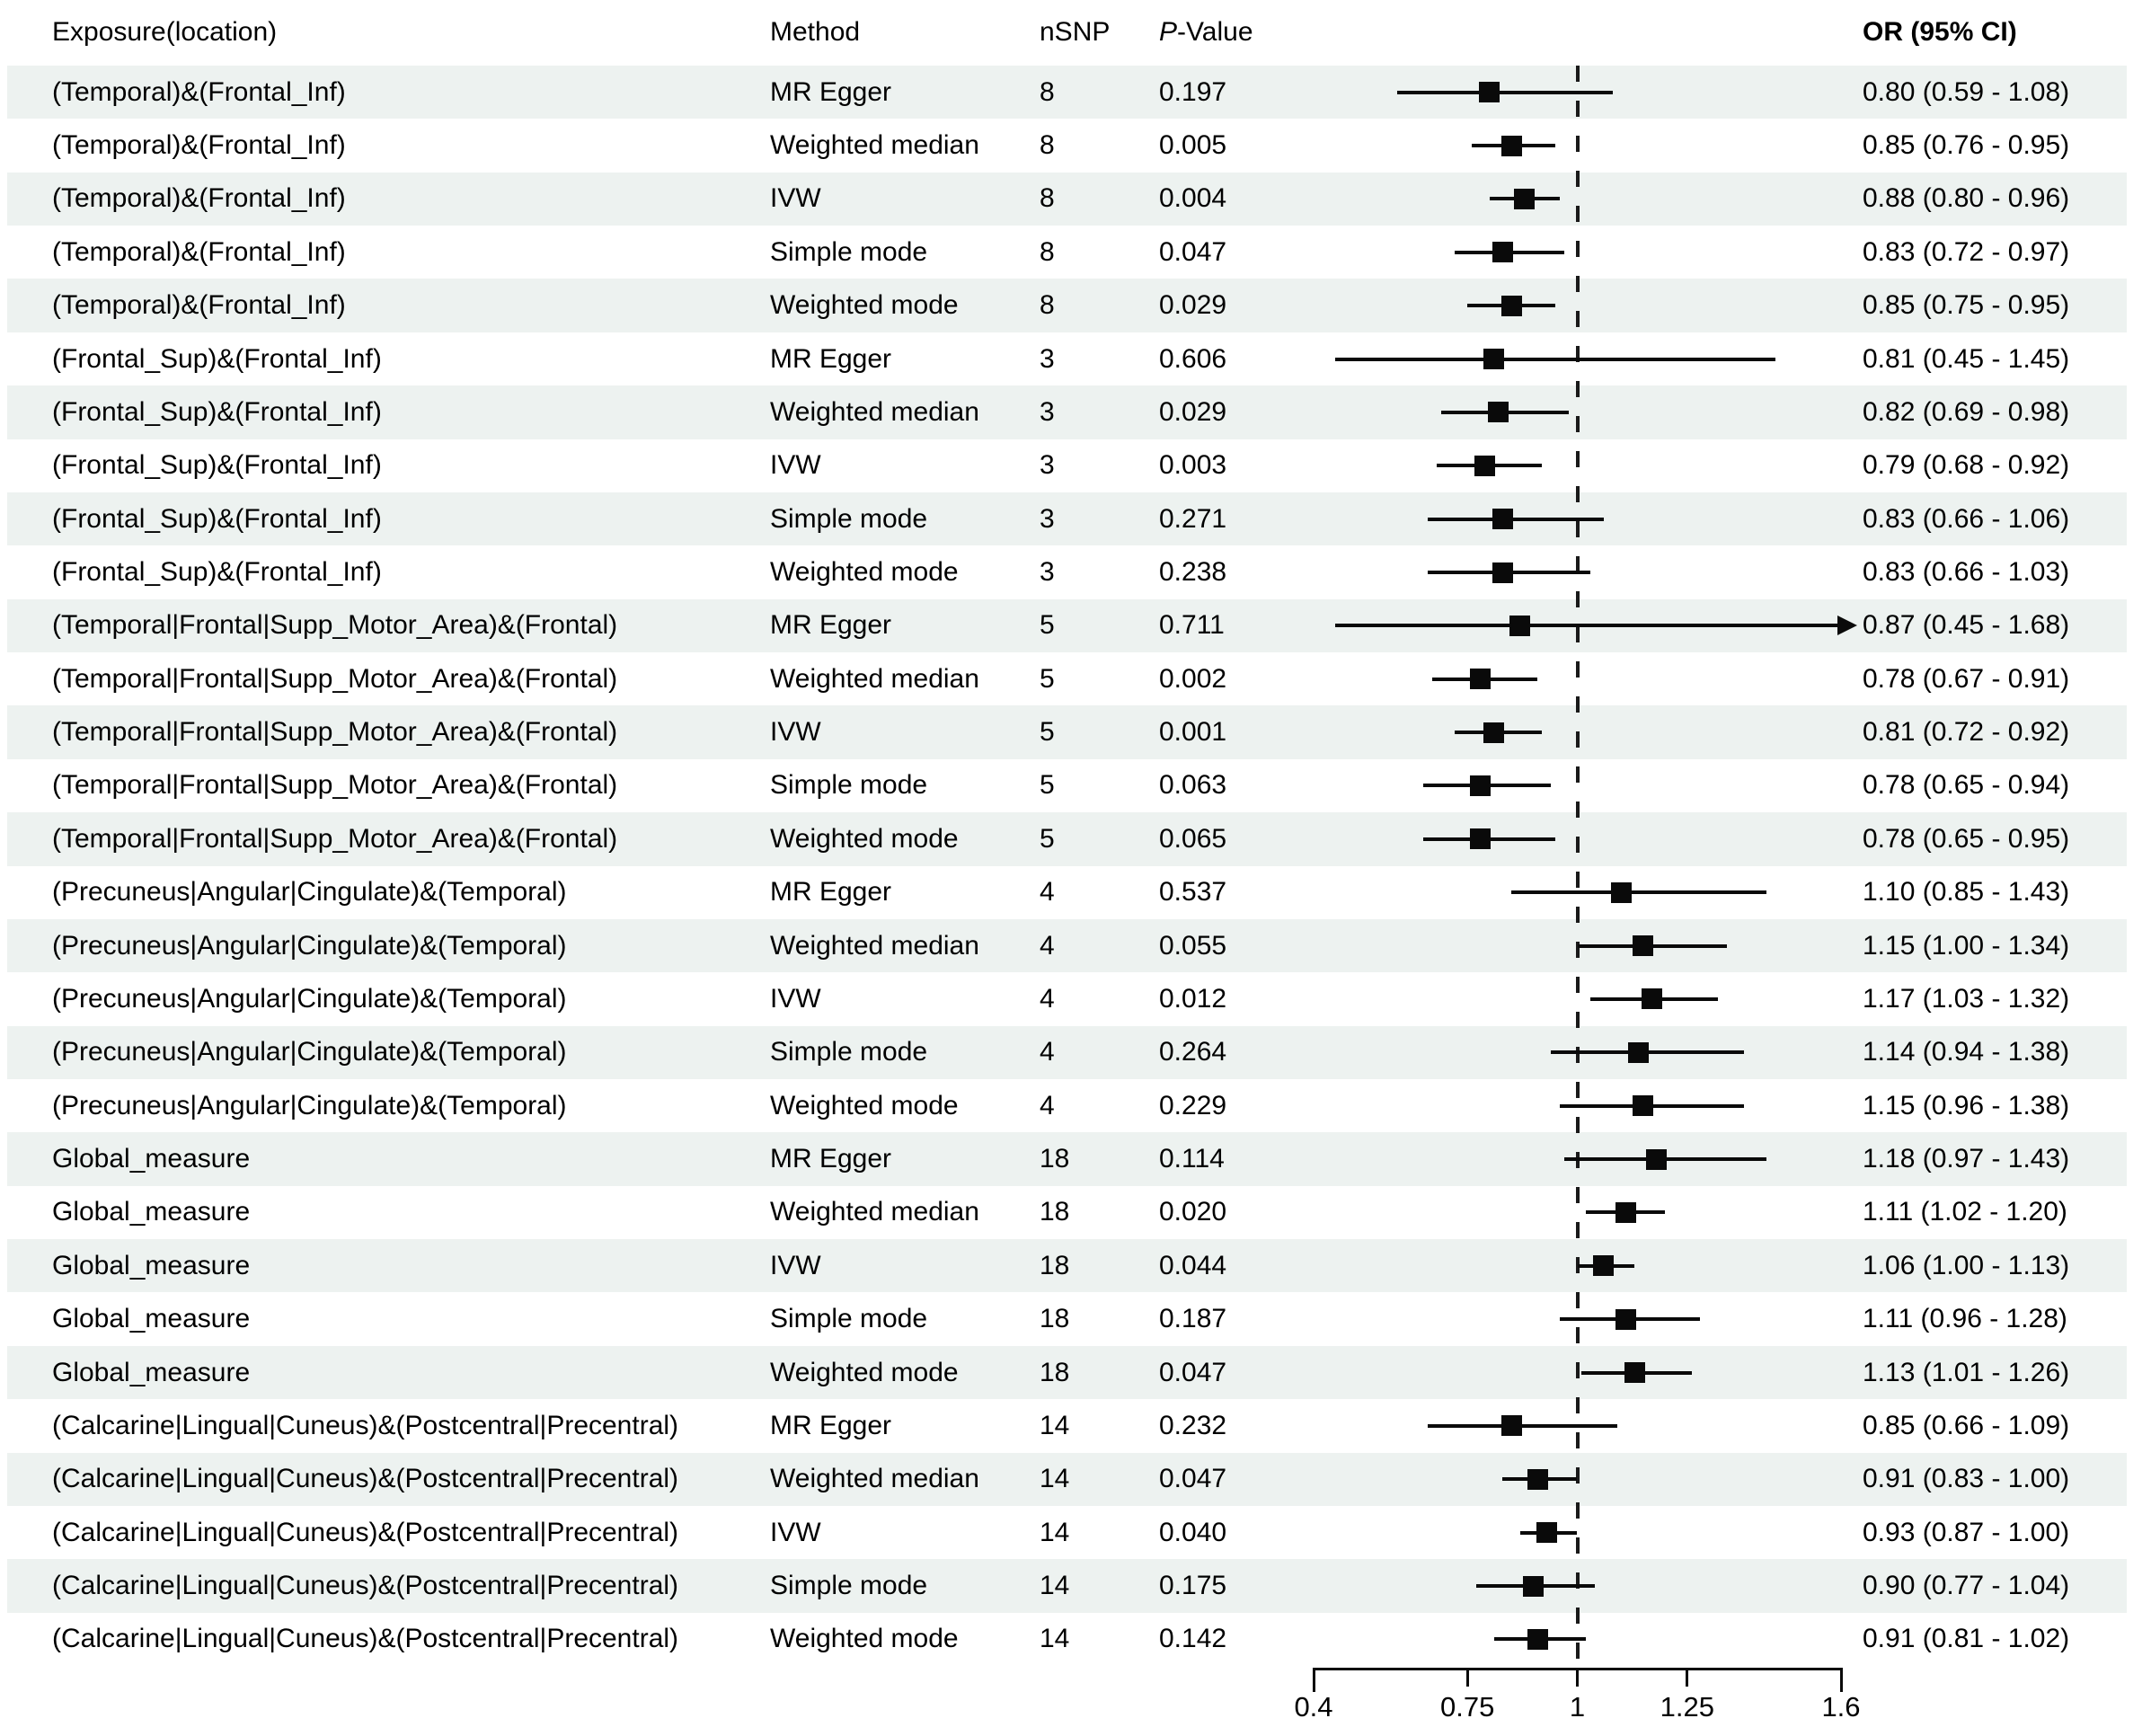  I want to click on pvalue-italic-p: P, so click(1168, 32).